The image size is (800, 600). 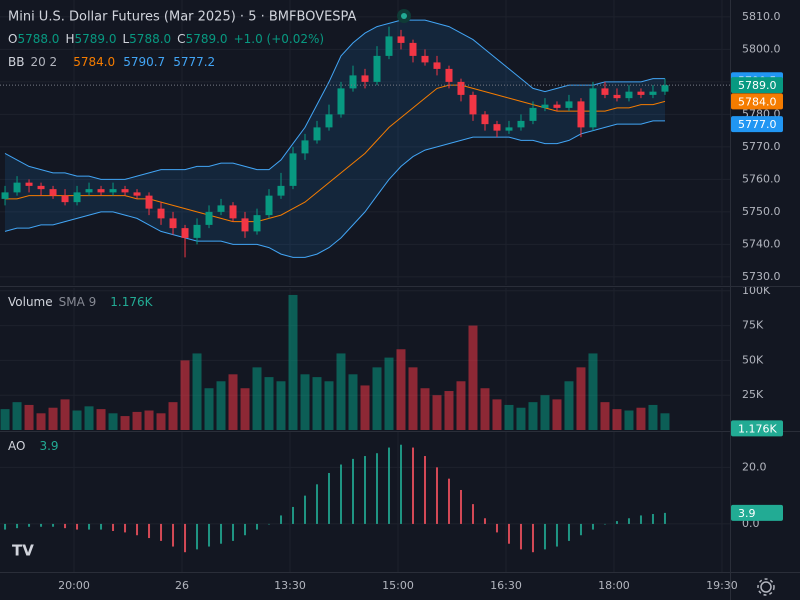 What do you see at coordinates (747, 513) in the screenshot?
I see `value-tag-label: 3.9` at bounding box center [747, 513].